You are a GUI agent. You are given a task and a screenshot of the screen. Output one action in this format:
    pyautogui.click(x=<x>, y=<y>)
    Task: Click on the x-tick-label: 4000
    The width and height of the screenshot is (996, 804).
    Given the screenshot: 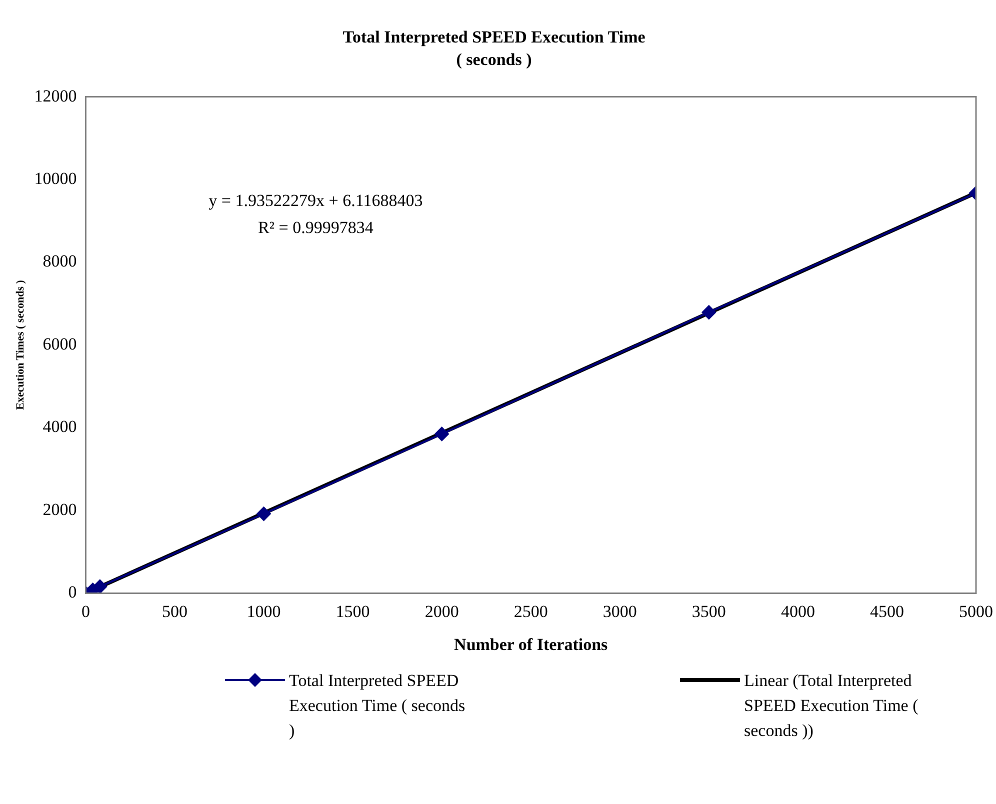 What is the action you would take?
    pyautogui.click(x=797, y=611)
    